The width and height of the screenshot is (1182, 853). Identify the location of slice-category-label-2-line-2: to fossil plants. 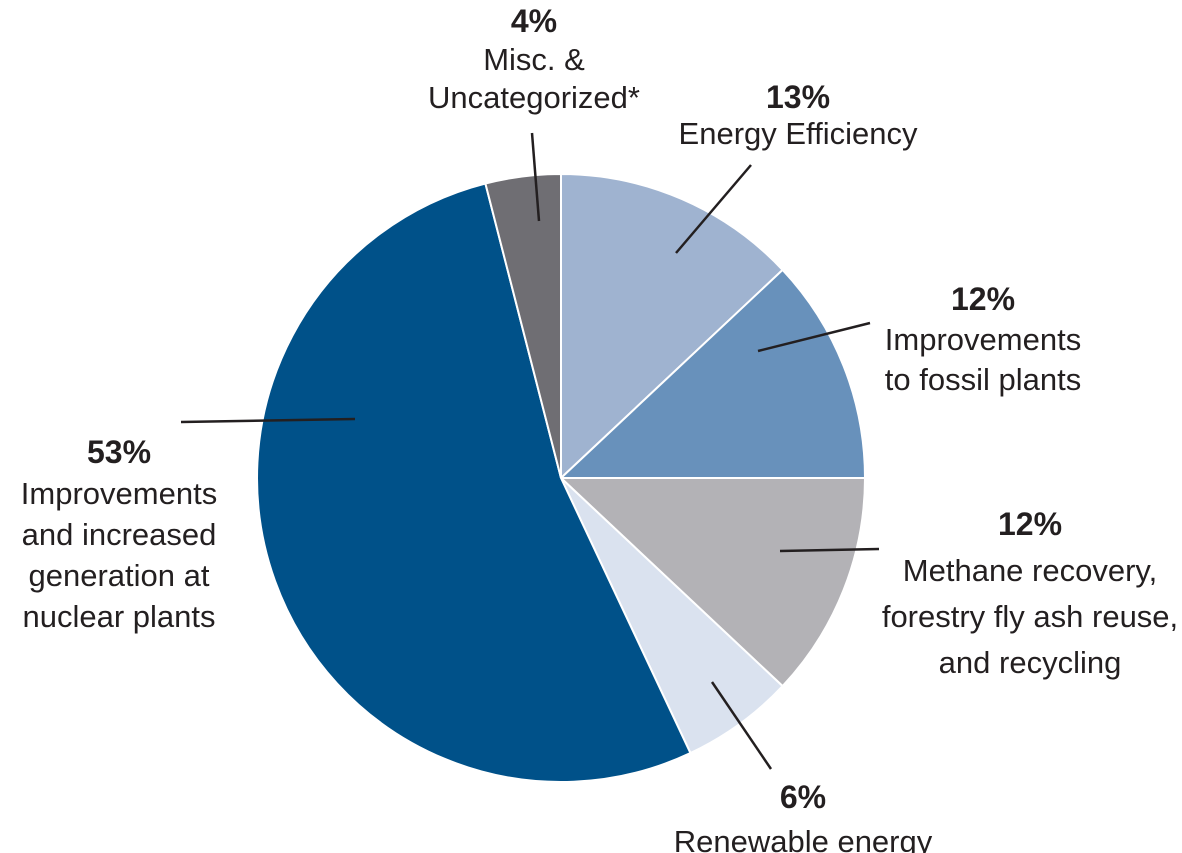
(983, 379).